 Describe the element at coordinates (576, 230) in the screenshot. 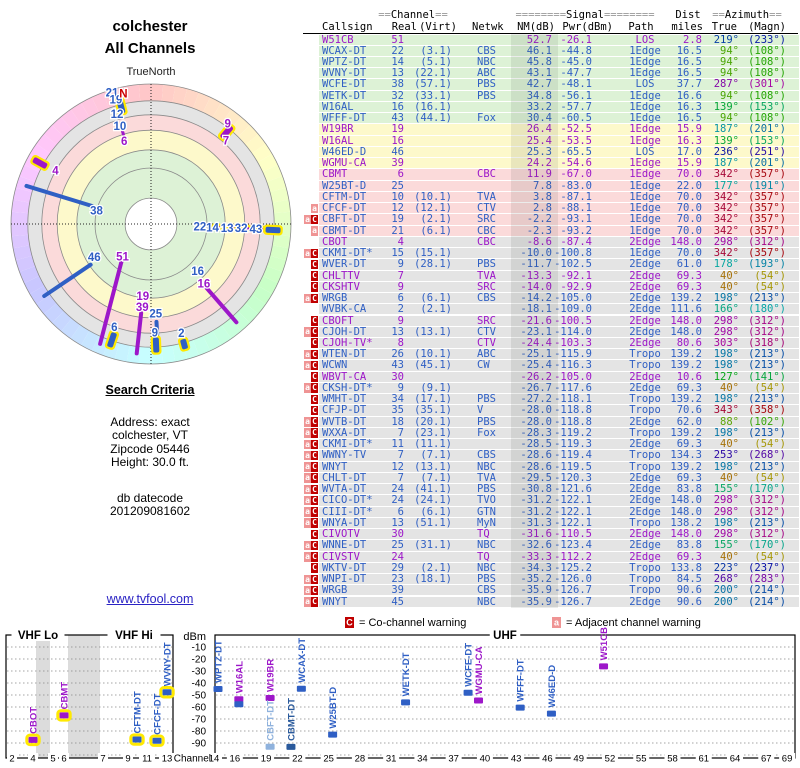

I see `power: -93.2` at that location.